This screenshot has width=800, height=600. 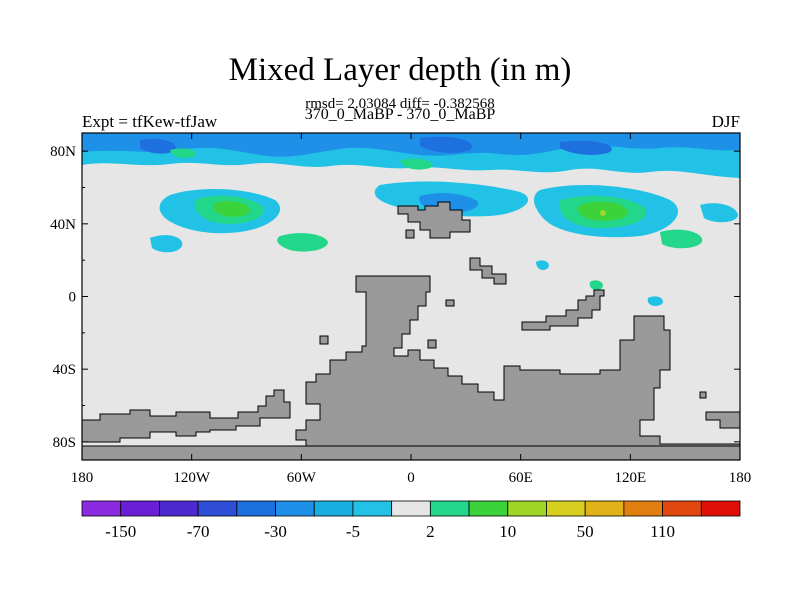 I want to click on land-europe, so click(x=434, y=220).